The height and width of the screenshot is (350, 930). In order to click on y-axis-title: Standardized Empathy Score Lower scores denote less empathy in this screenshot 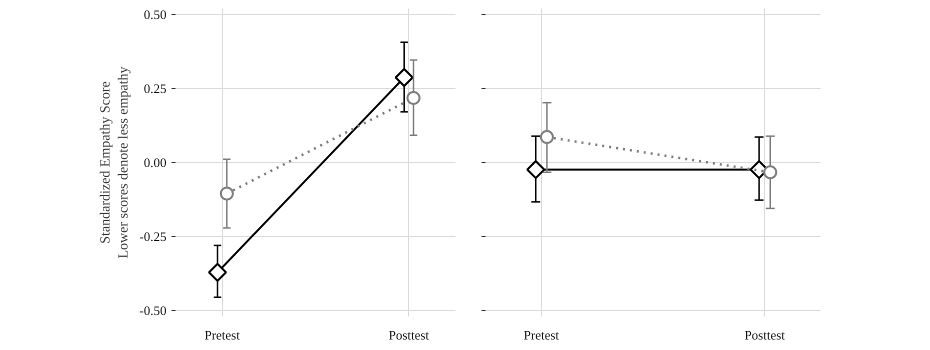, I will do `click(115, 162)`.